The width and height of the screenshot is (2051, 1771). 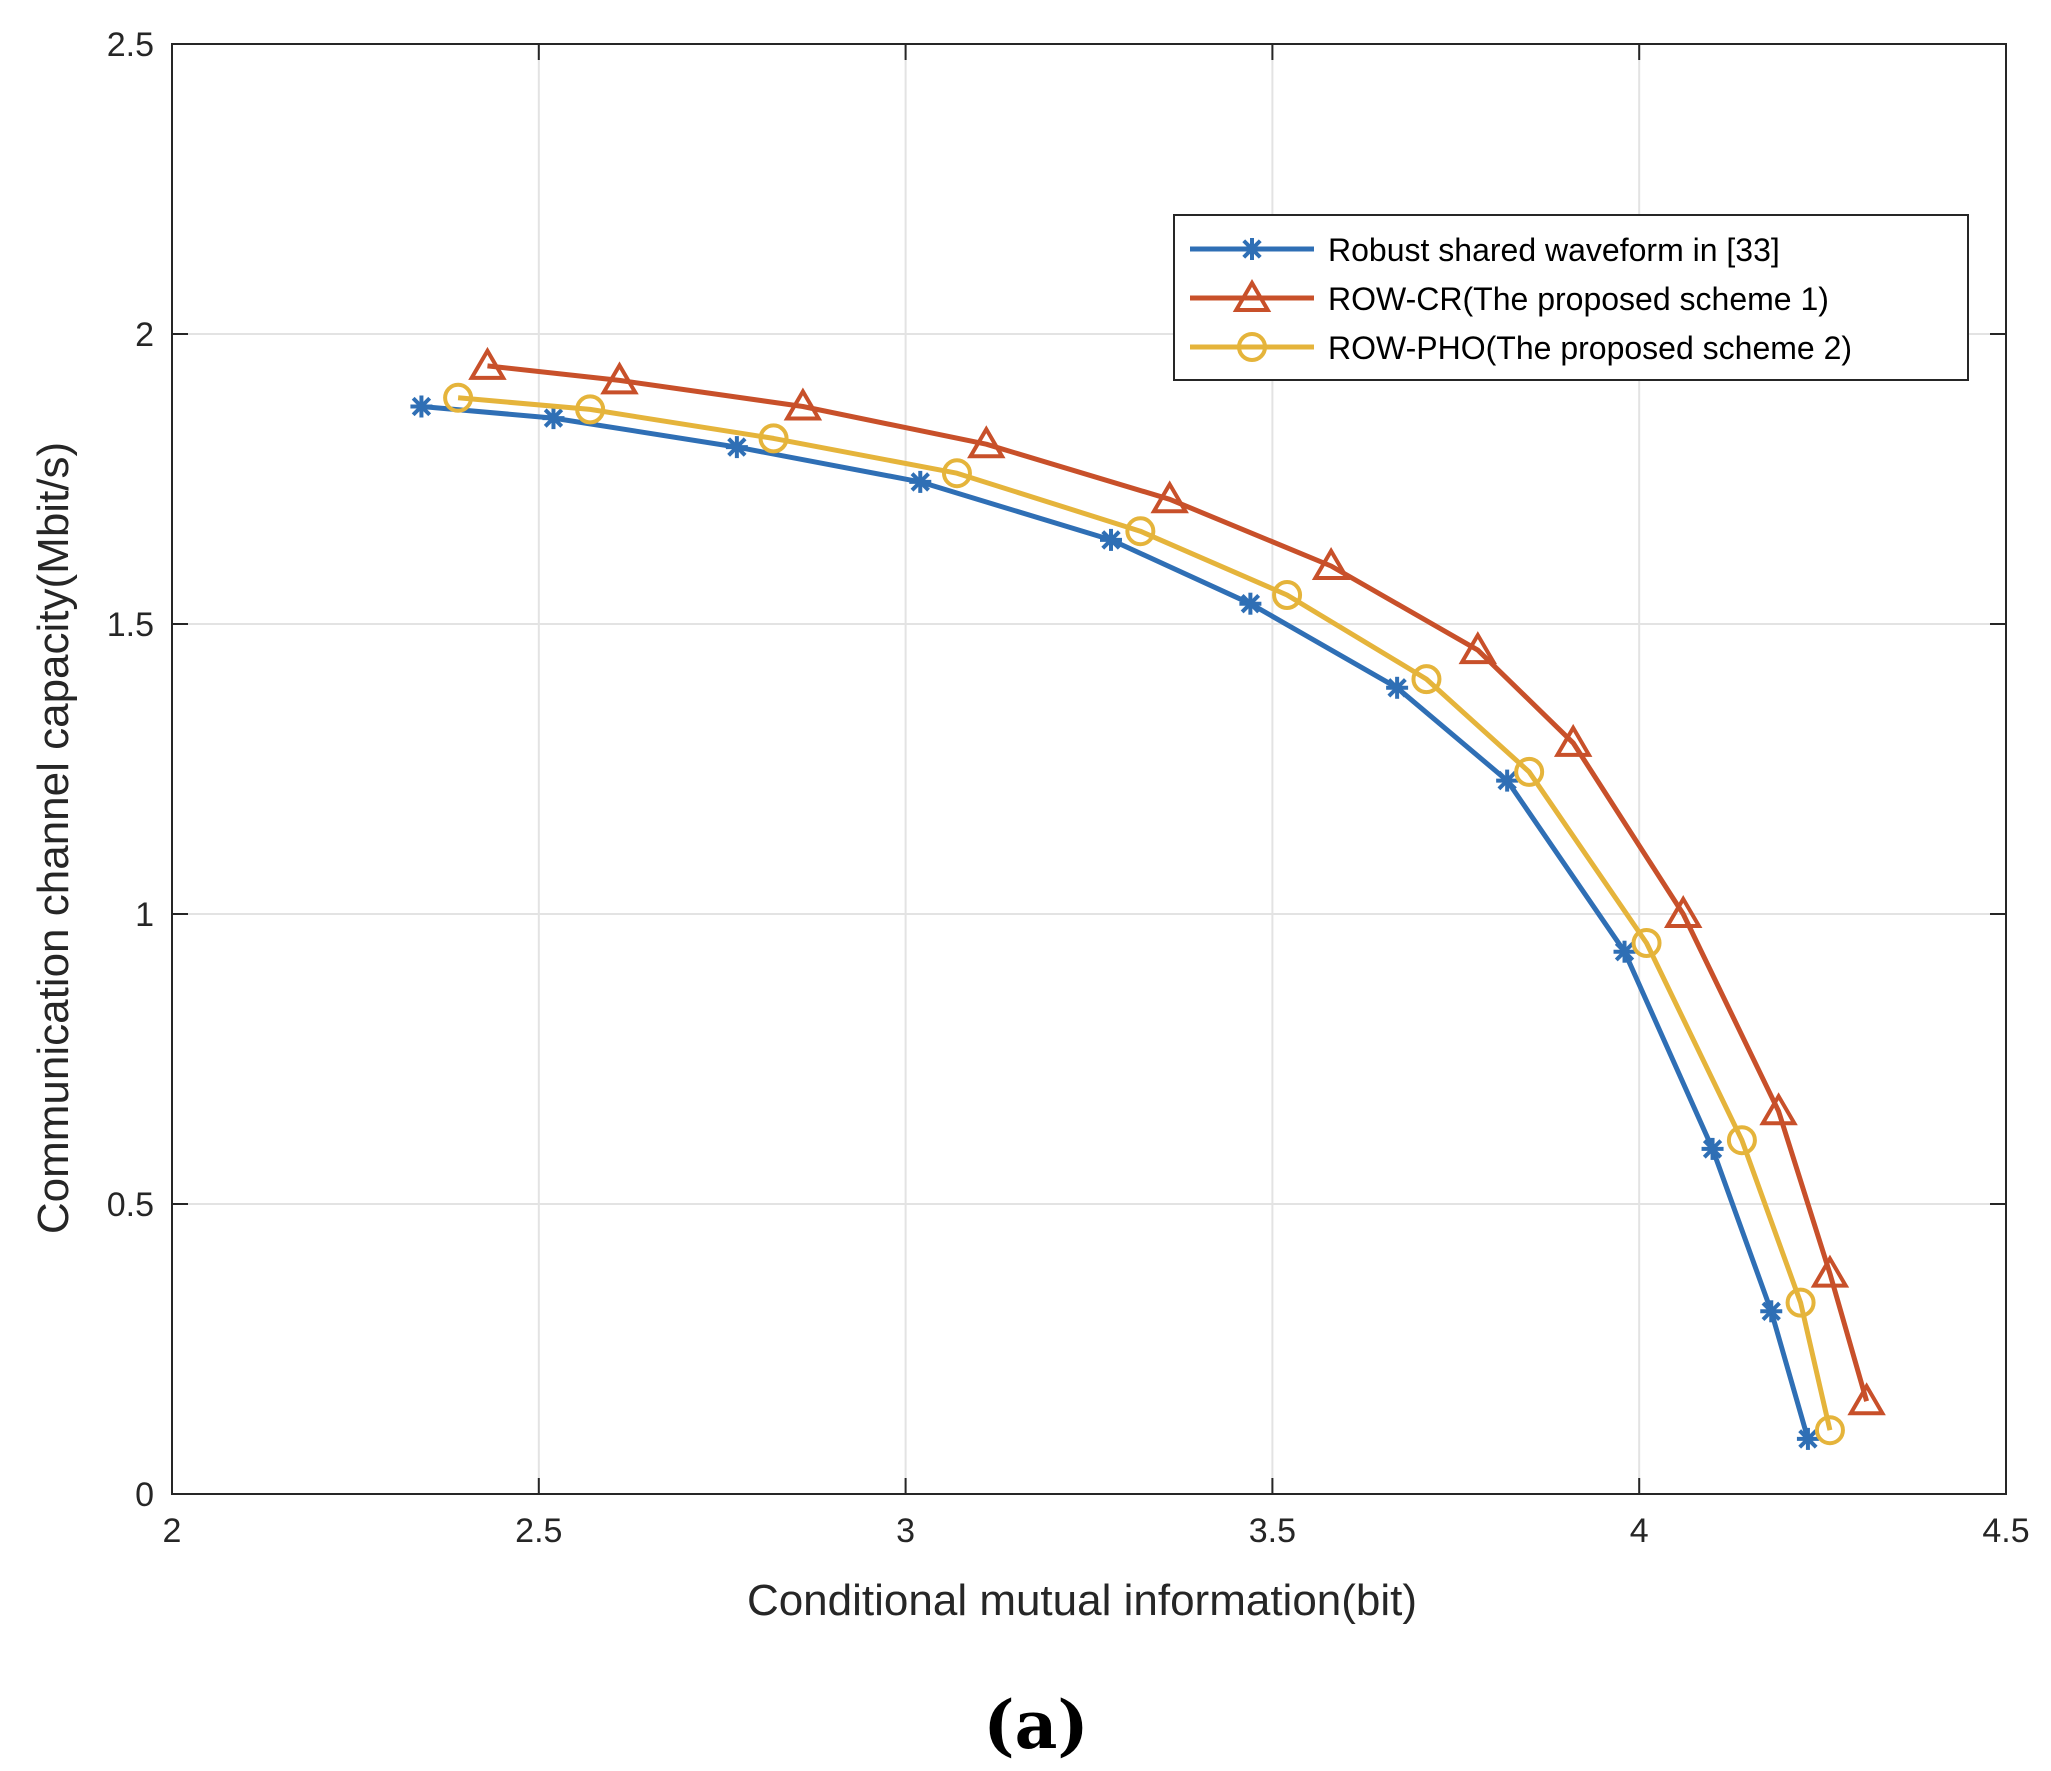 I want to click on legend-item: ROW-CR(The proposed scheme 1), so click(x=1509, y=298).